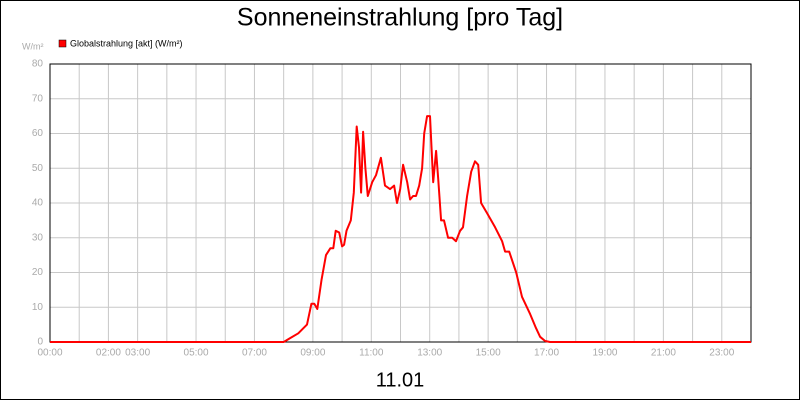 The width and height of the screenshot is (800, 400). I want to click on x-tick-label: 02:00, so click(108, 353).